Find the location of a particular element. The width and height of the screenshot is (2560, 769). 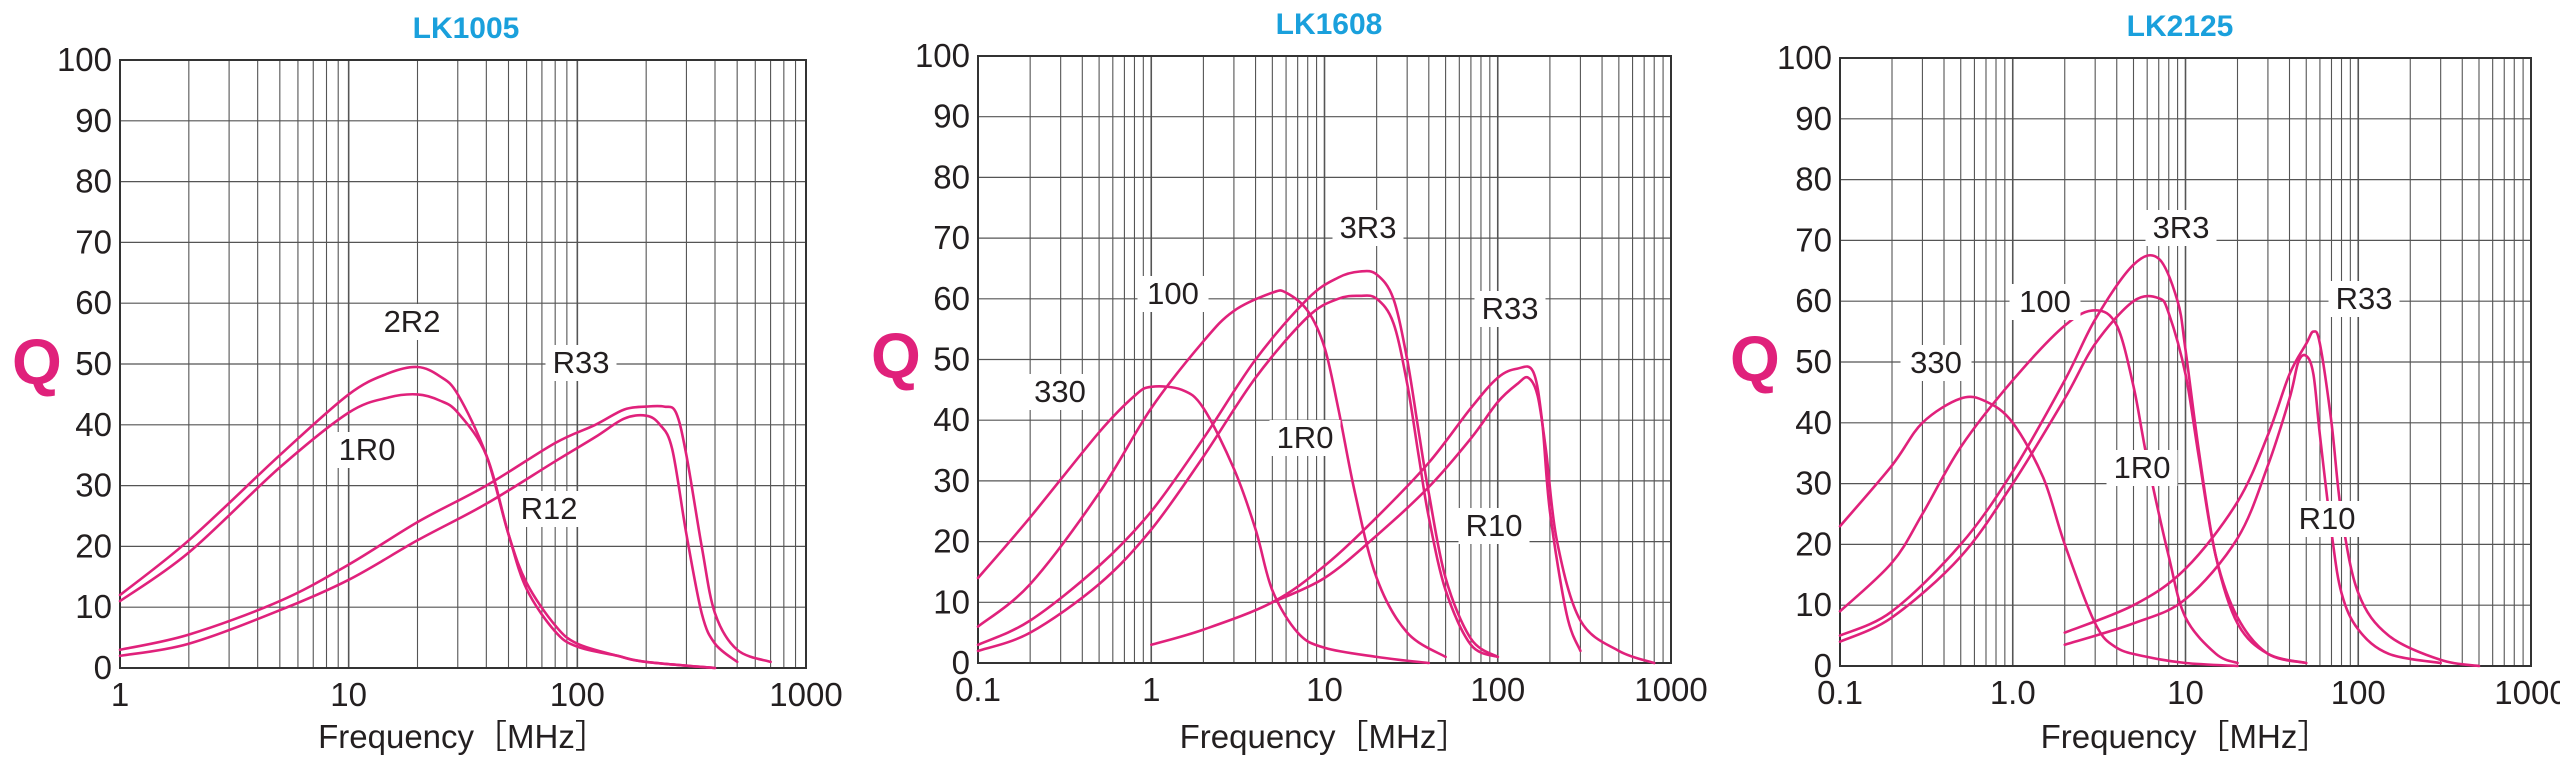

curve-label-r12: R12 is located at coordinates (549, 508).